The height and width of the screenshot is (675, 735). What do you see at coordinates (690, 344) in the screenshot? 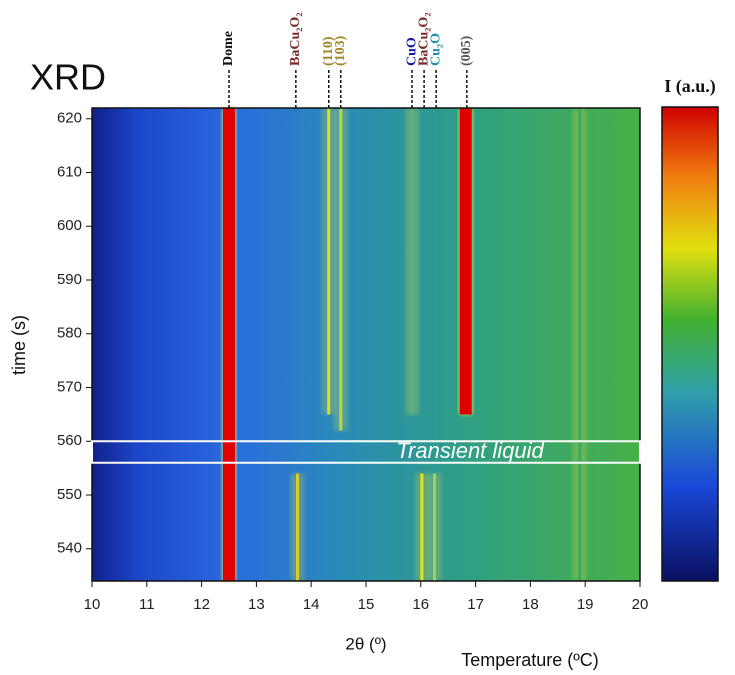
I see `colorbar` at bounding box center [690, 344].